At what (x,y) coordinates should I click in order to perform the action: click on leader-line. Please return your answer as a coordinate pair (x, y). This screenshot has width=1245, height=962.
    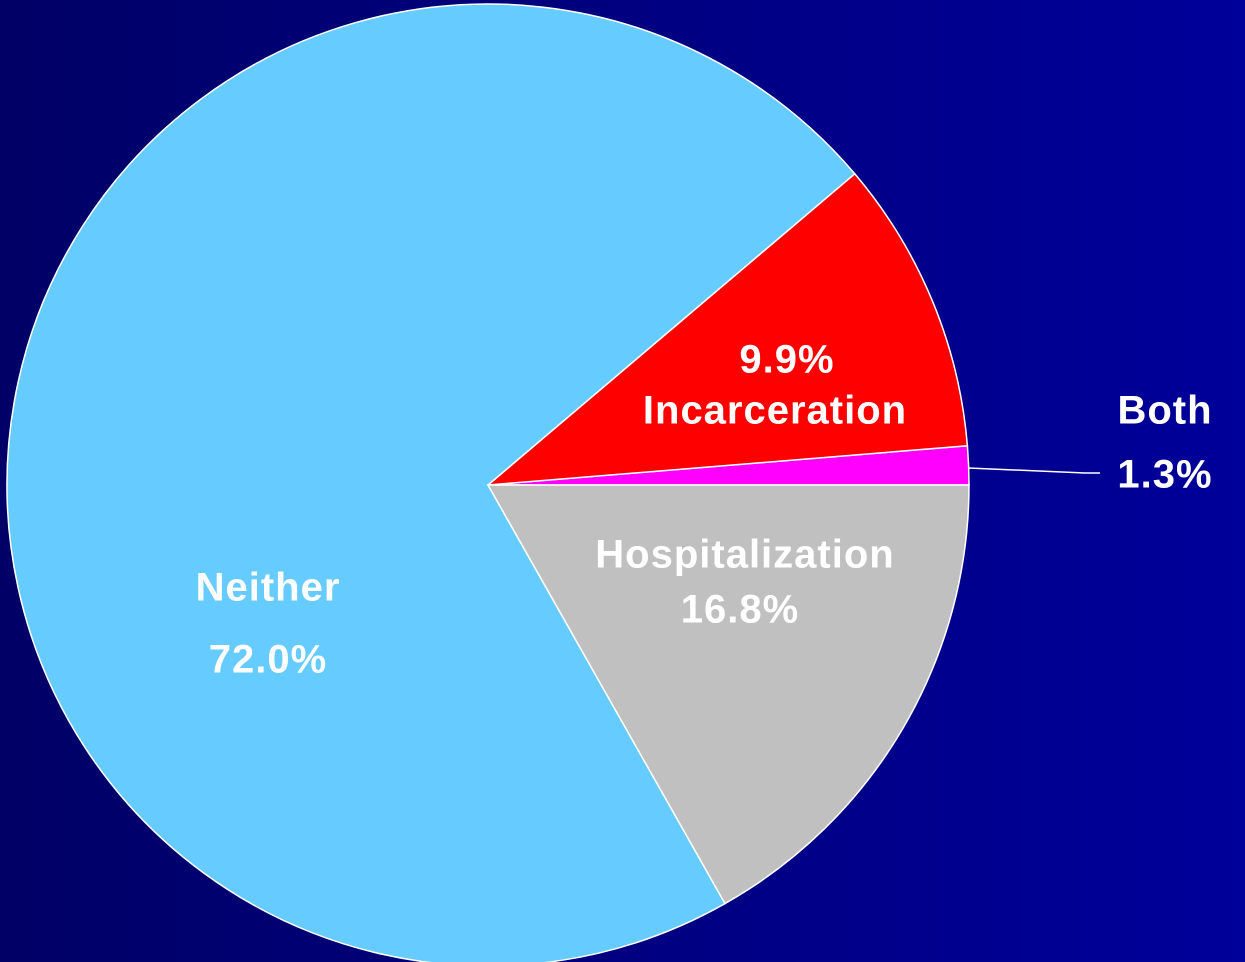
    Looking at the image, I should click on (1033, 470).